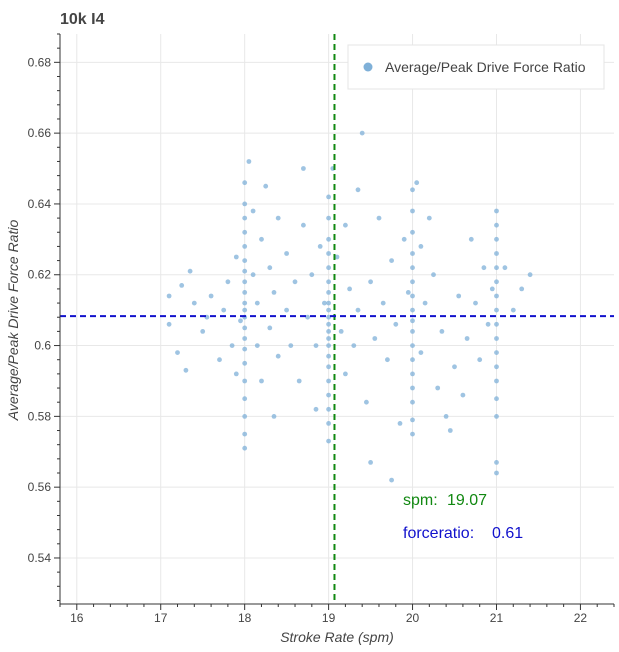 This screenshot has width=619, height=652. Describe the element at coordinates (337, 637) in the screenshot. I see `x-axis-title: Stroke Rate (spm)` at that location.